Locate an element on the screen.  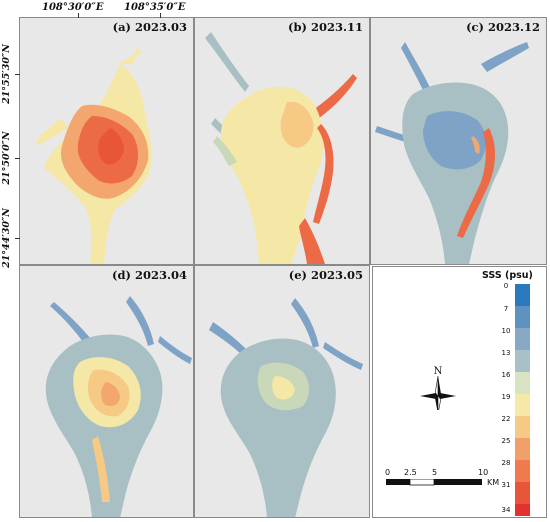
panel-title-e: (e) 2023.05 is located at coordinates (325, 275).